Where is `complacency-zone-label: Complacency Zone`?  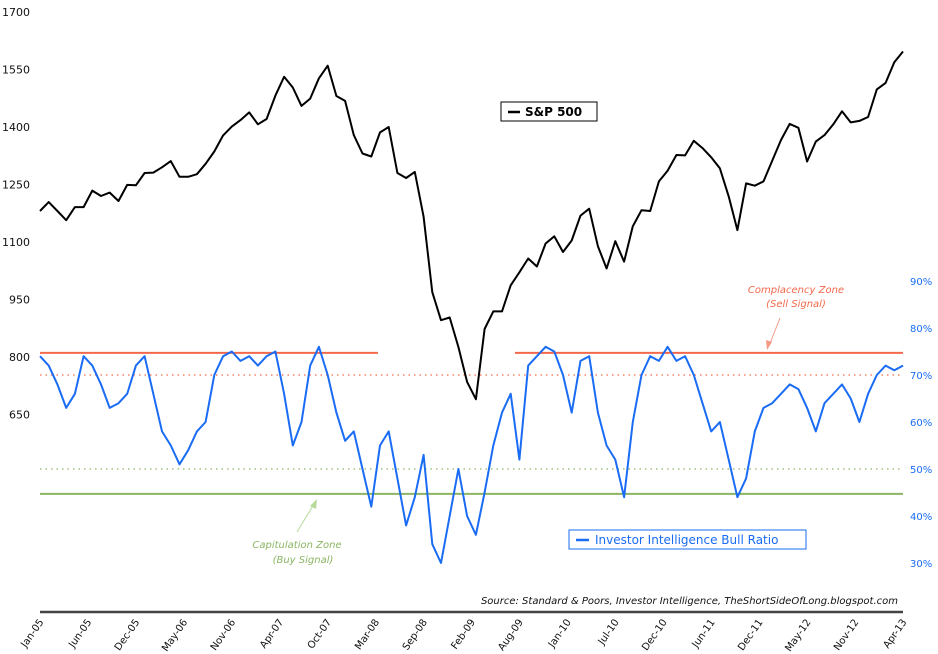
complacency-zone-label: Complacency Zone is located at coordinates (796, 290).